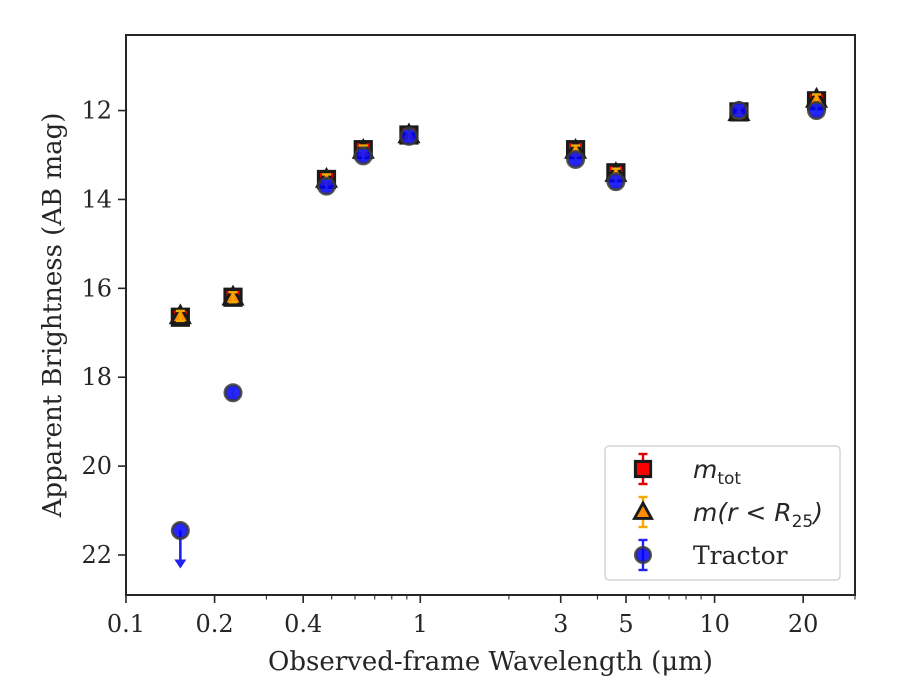  I want to click on legend-entry-1: m(r < R25), so click(727, 513).